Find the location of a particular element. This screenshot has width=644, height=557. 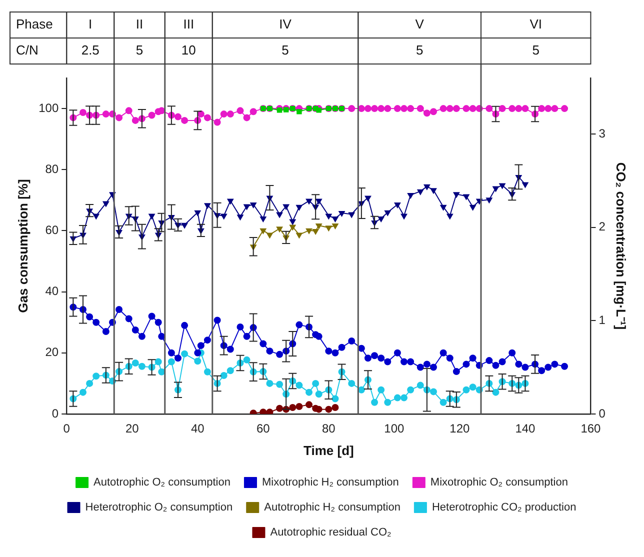

text: 2.5 is located at coordinates (90, 50).